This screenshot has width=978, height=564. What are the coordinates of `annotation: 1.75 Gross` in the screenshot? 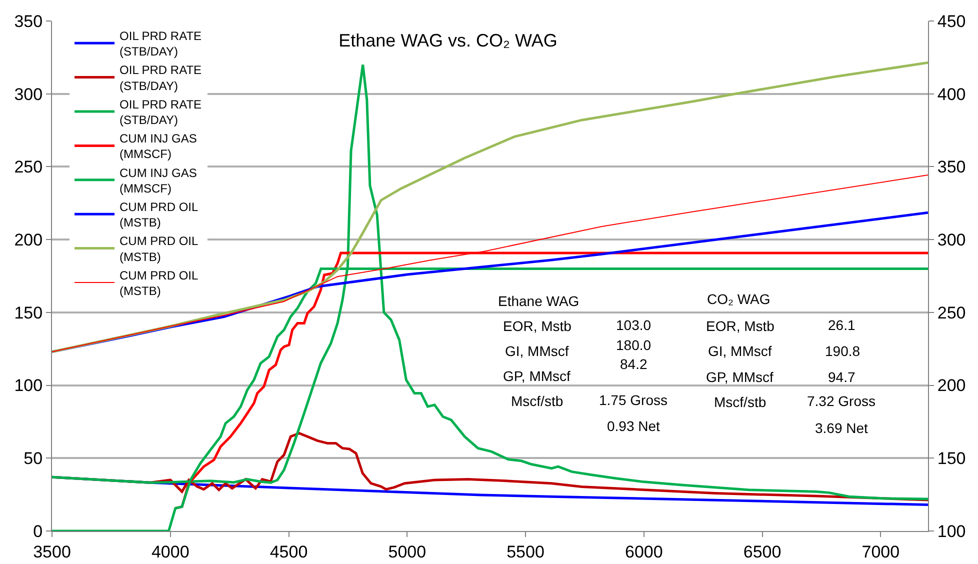 It's located at (633, 400).